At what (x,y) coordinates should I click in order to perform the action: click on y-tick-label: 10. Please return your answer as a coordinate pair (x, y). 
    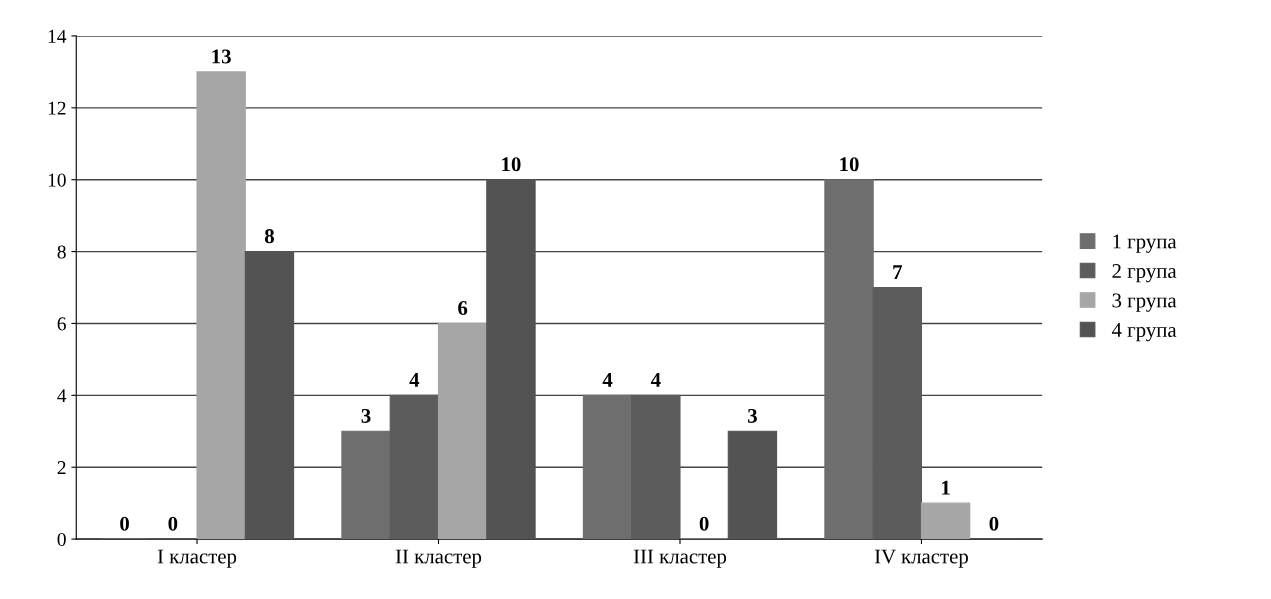
    Looking at the image, I should click on (57, 180).